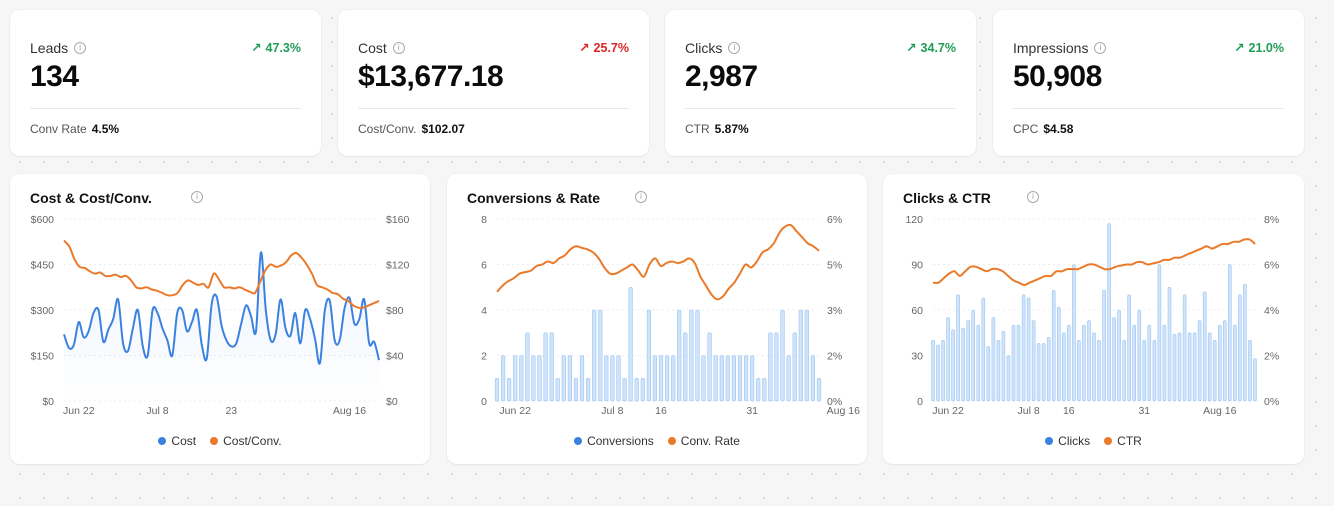 The width and height of the screenshot is (1334, 506). I want to click on kpi-value: 50,908, so click(1057, 76).